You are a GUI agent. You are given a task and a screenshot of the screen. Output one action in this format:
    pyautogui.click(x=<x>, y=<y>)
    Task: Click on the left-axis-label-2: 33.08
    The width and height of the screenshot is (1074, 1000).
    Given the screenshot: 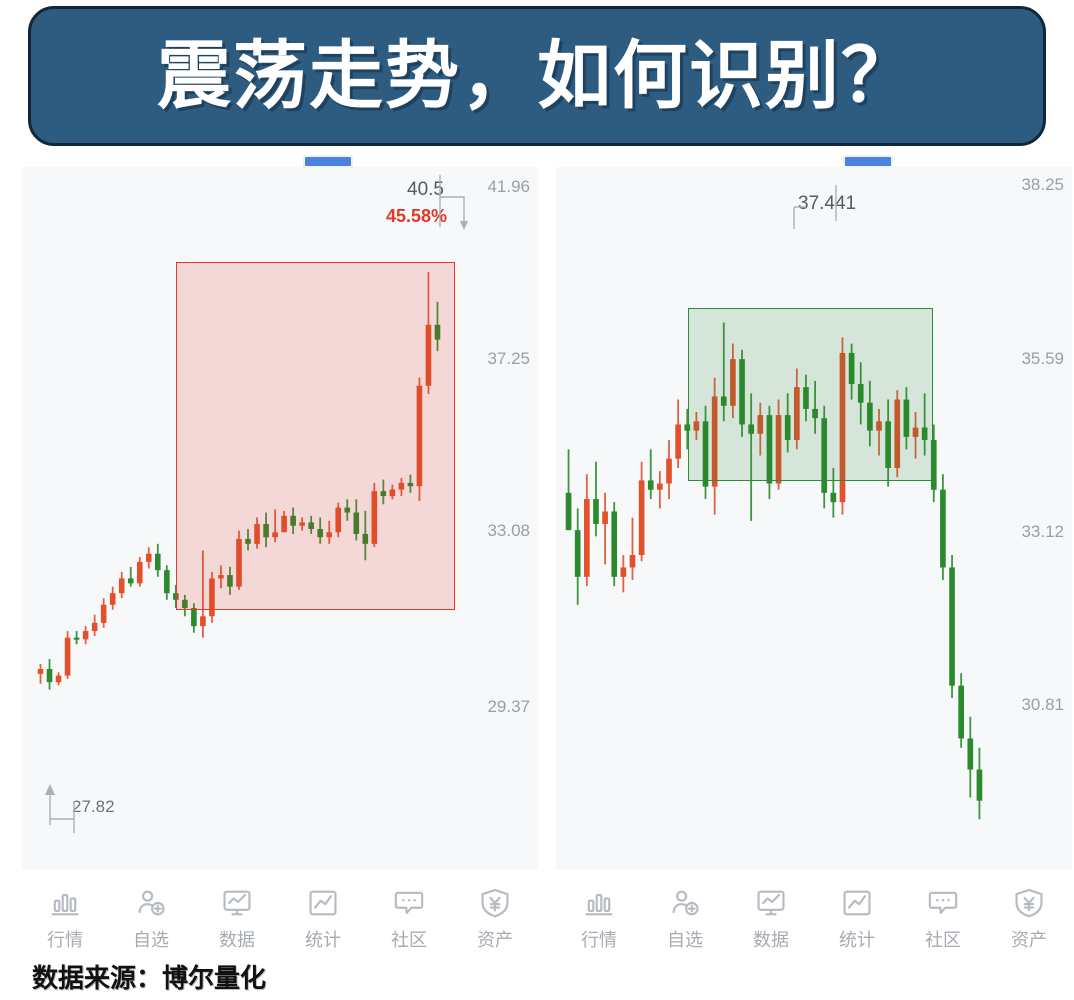 What is the action you would take?
    pyautogui.click(x=508, y=530)
    